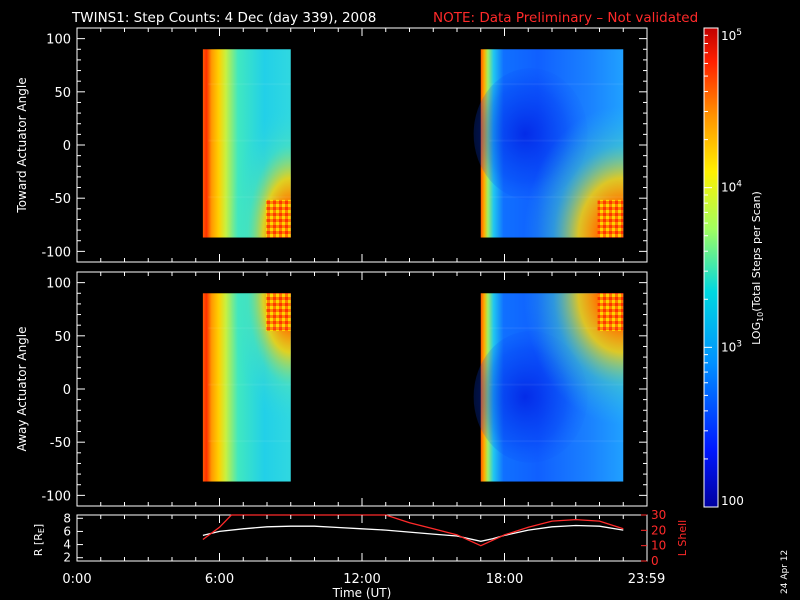 The height and width of the screenshot is (600, 800). What do you see at coordinates (646, 579) in the screenshot?
I see `x-tick-label: 23:59` at bounding box center [646, 579].